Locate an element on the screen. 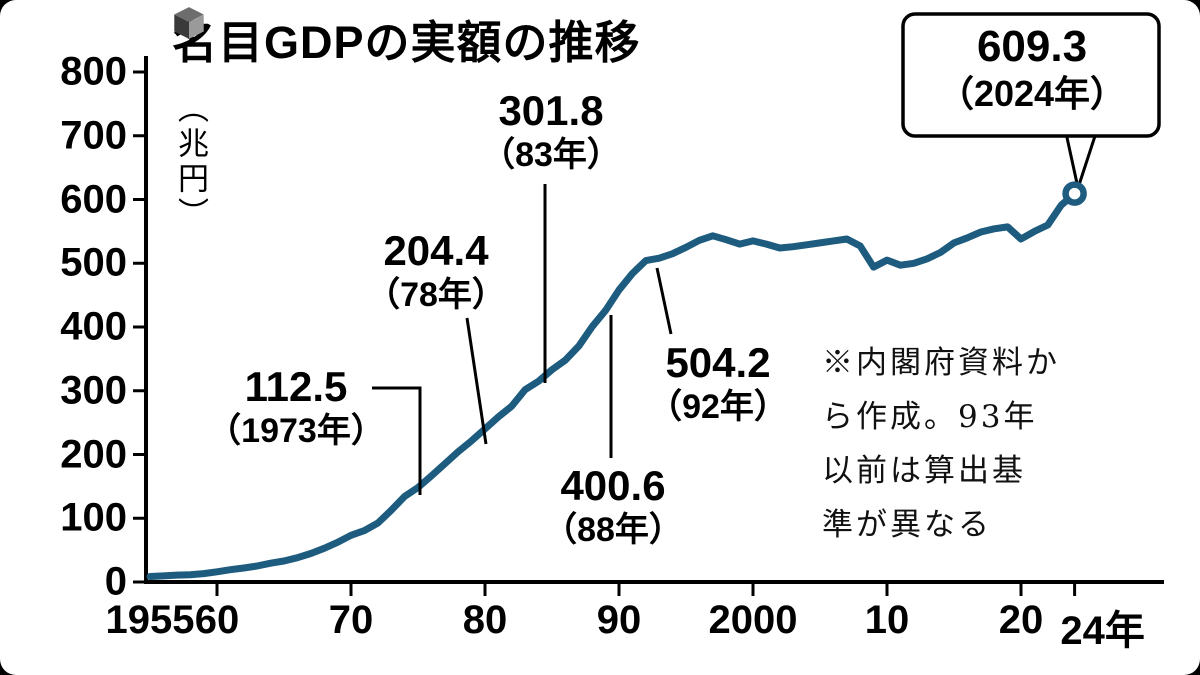 The image size is (1200, 675). callout-2024: 609.3 （2024年） is located at coordinates (1032, 68).